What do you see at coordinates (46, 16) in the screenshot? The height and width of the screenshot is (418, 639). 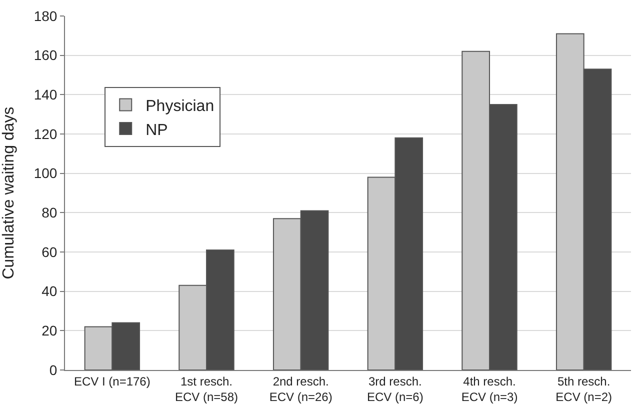 I see `y-tick-label: 180` at bounding box center [46, 16].